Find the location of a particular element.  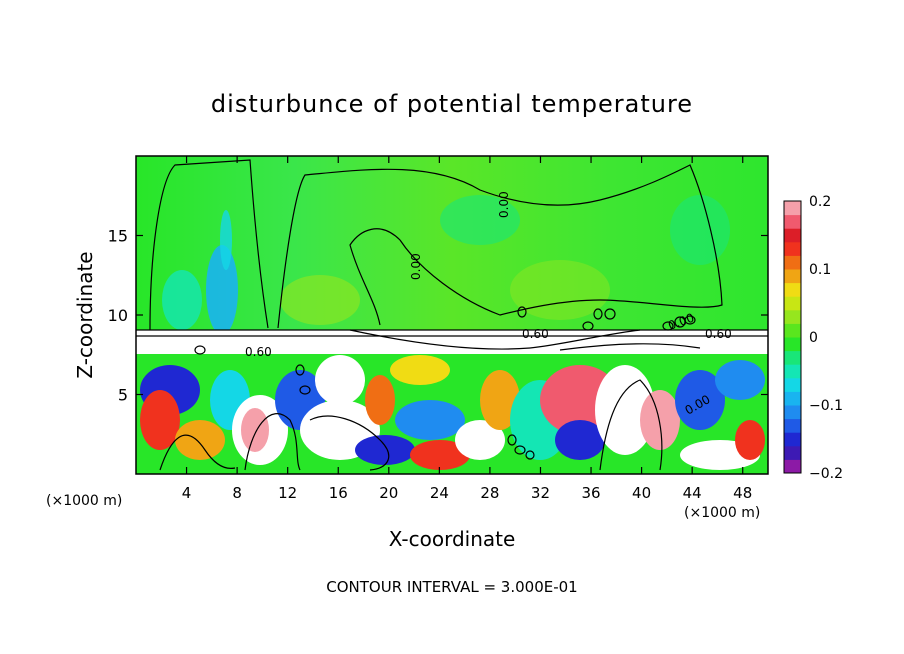

colorbar-tick-label: −0.1 is located at coordinates (826, 406).